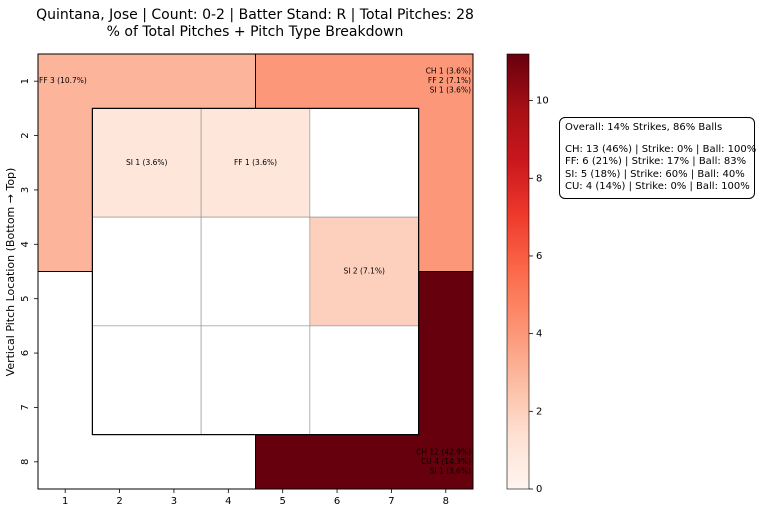 The image size is (760, 513). I want to click on x-tick-label: 4, so click(228, 501).